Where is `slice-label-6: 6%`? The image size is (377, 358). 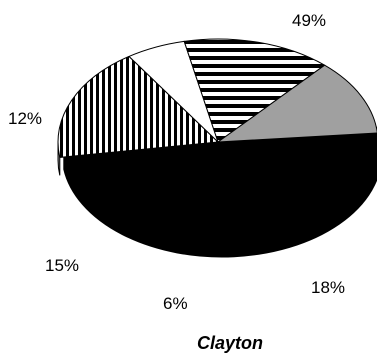
slice-label-6: 6% is located at coordinates (175, 303).